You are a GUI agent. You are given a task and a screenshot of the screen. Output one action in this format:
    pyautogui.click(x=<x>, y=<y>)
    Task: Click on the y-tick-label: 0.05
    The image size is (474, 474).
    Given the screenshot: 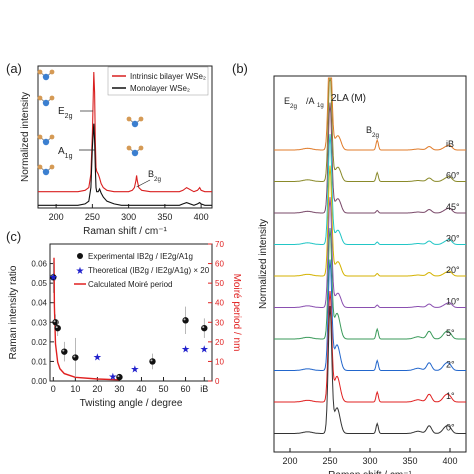 What is the action you would take?
    pyautogui.click(x=39, y=283)
    